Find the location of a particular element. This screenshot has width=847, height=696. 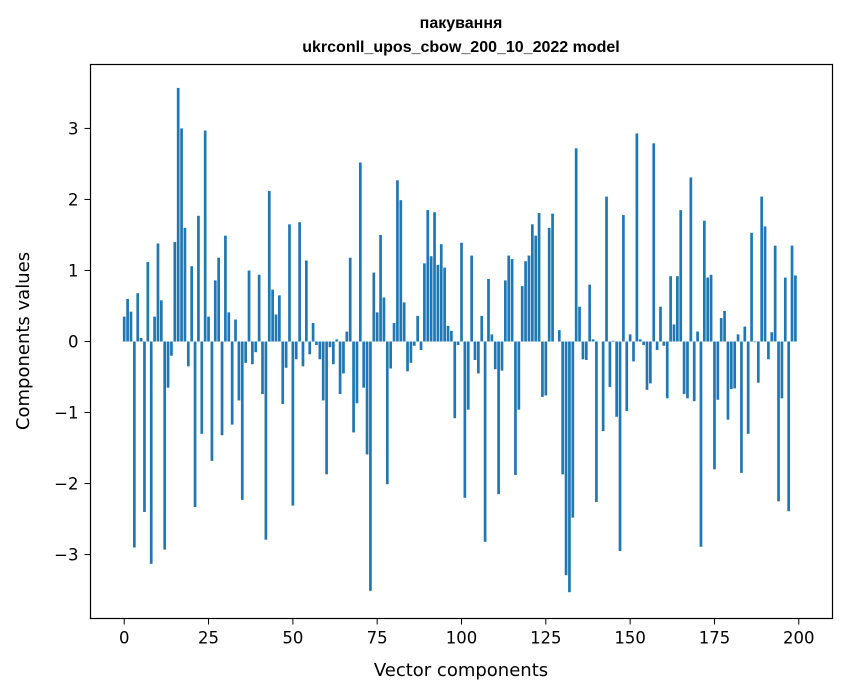

x-tick-label: 75 is located at coordinates (377, 638).